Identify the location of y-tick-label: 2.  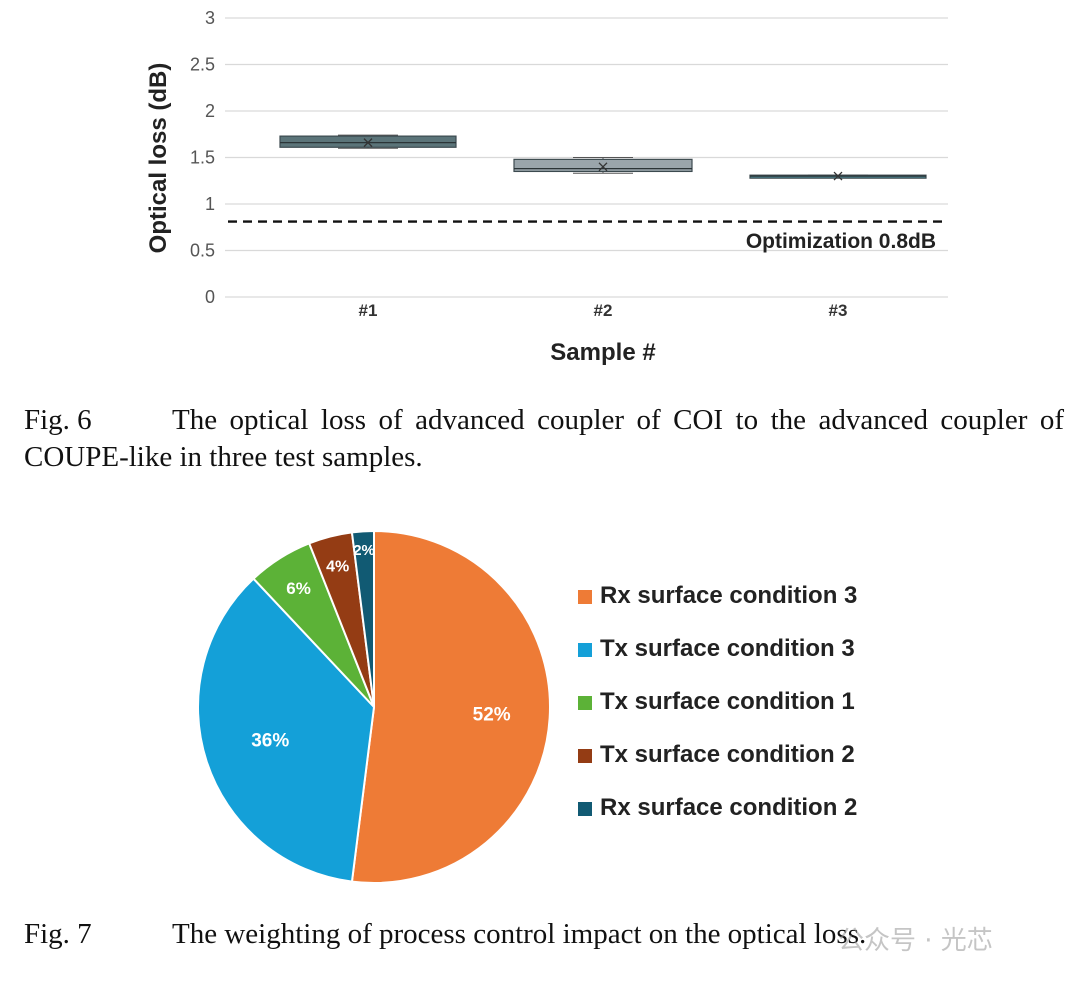
(210, 111).